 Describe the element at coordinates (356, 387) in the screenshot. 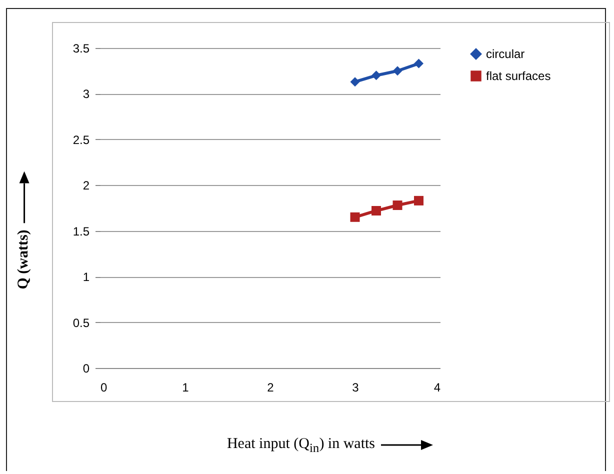

I see `x-tick-label: 3` at that location.